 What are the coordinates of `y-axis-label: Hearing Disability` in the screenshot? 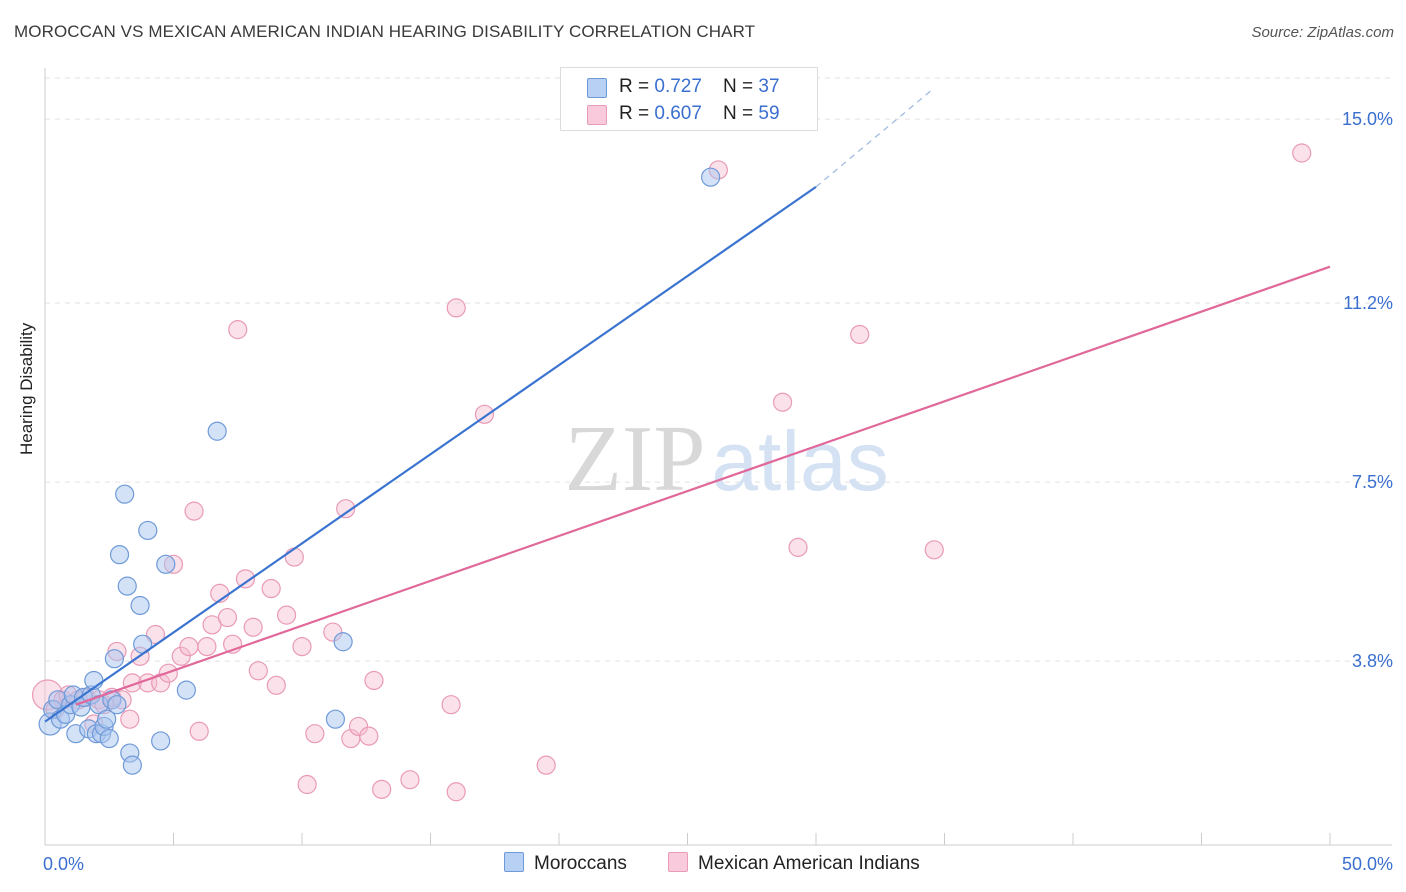 It's located at (26, 388).